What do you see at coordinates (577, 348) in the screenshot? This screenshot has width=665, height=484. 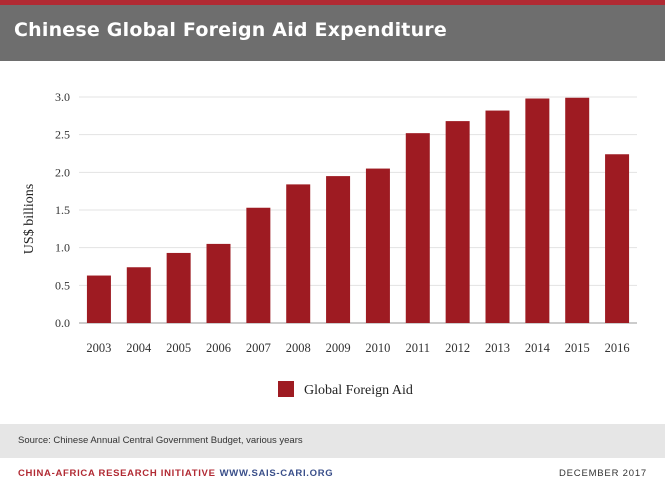 I see `x-tick-label: 2015` at bounding box center [577, 348].